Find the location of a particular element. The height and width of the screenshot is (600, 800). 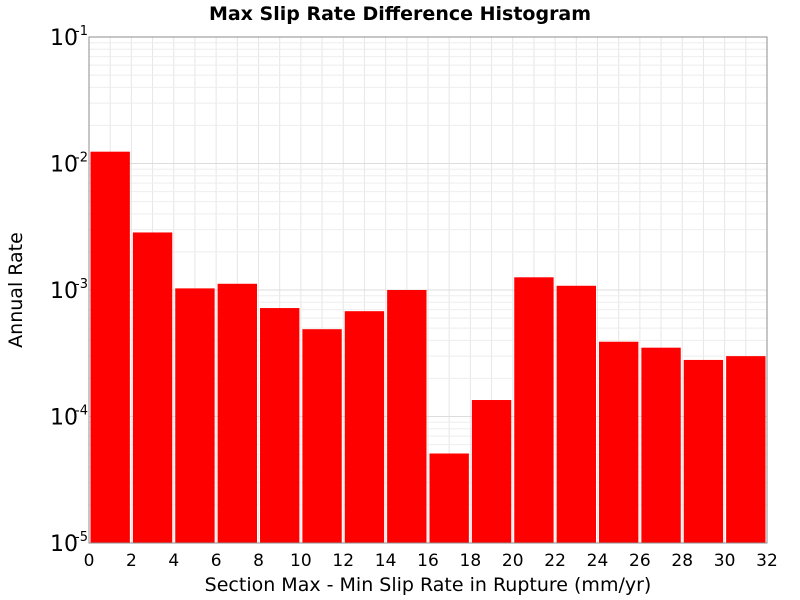

y-tick-exponent: -2 is located at coordinates (81, 158).